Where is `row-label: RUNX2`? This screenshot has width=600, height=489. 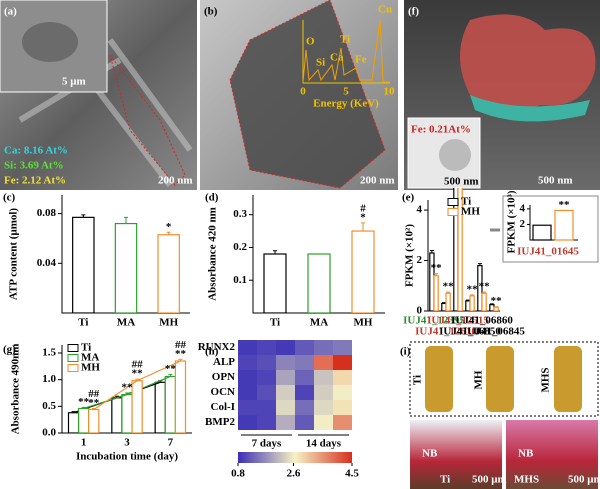
row-label: RUNX2 is located at coordinates (217, 347).